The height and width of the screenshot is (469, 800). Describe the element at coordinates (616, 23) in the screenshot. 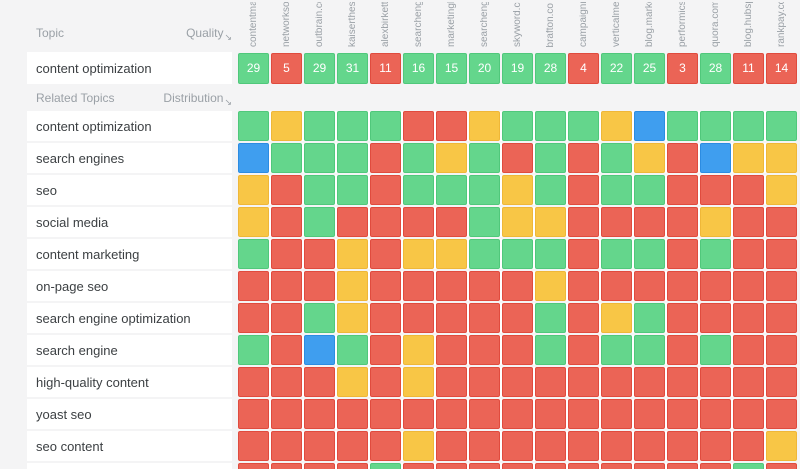

I see `column-header-domain: verticalme` at that location.